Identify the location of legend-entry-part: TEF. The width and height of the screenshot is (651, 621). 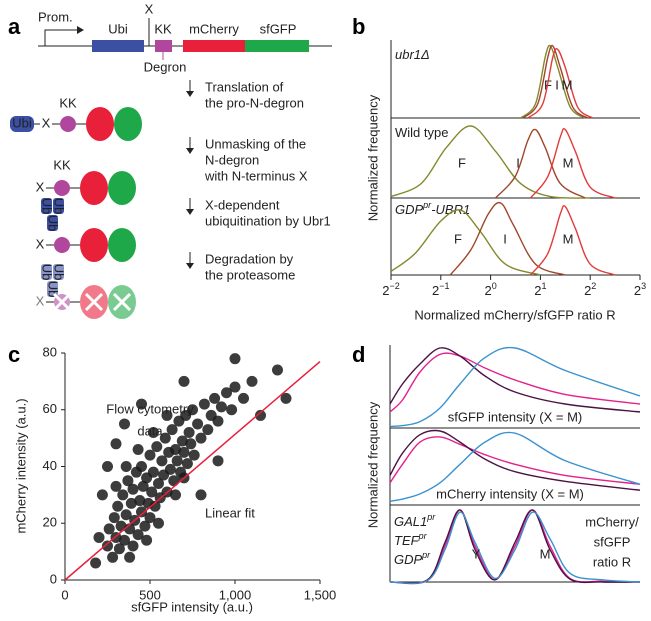
(407, 540).